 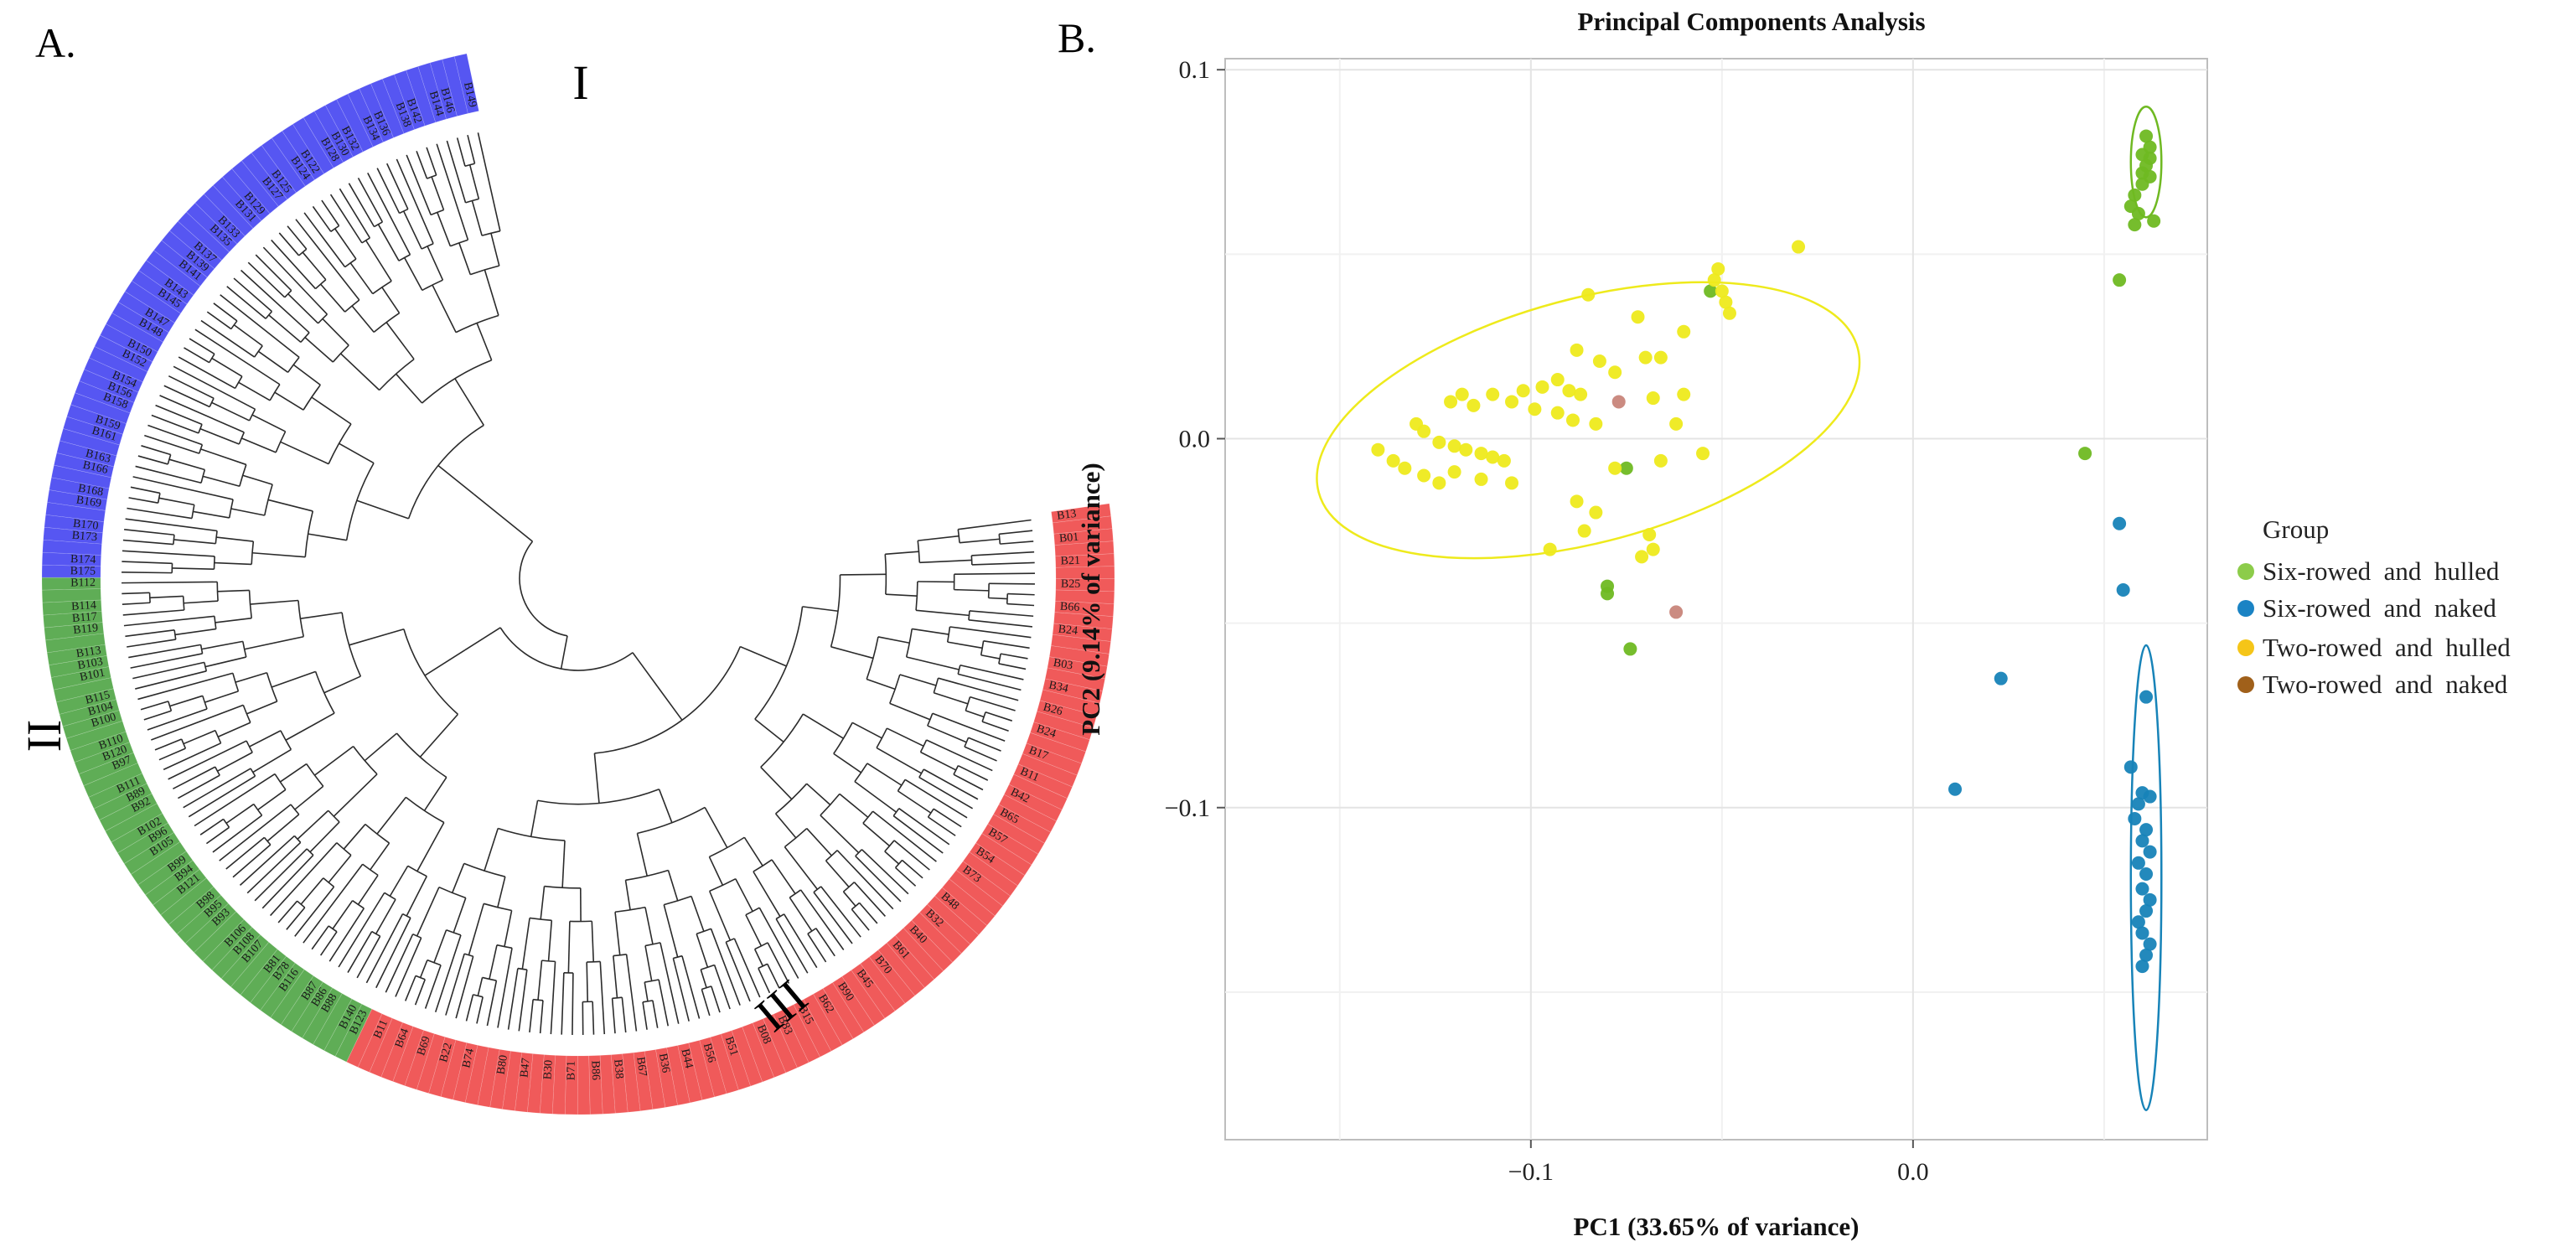 What do you see at coordinates (1070, 561) in the screenshot?
I see `tip-label: B21` at bounding box center [1070, 561].